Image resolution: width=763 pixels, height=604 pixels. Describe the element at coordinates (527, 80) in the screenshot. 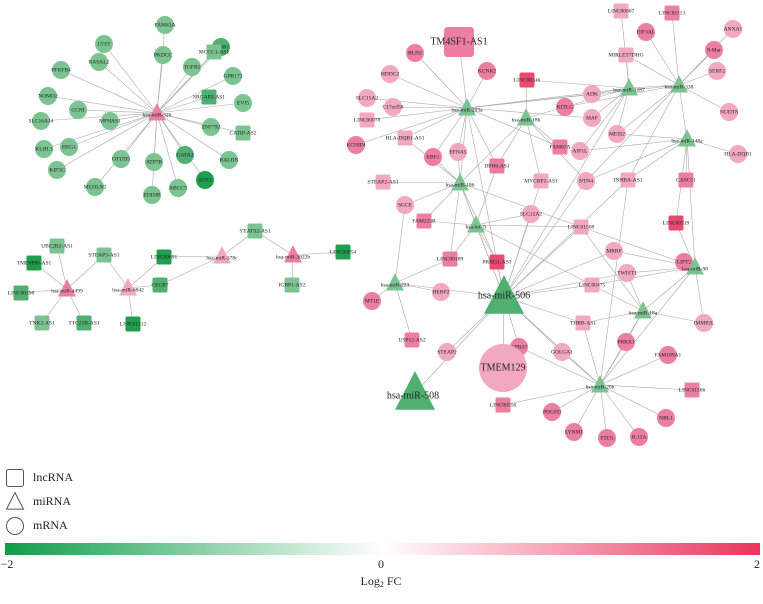

I see `node: LINC00316` at that location.